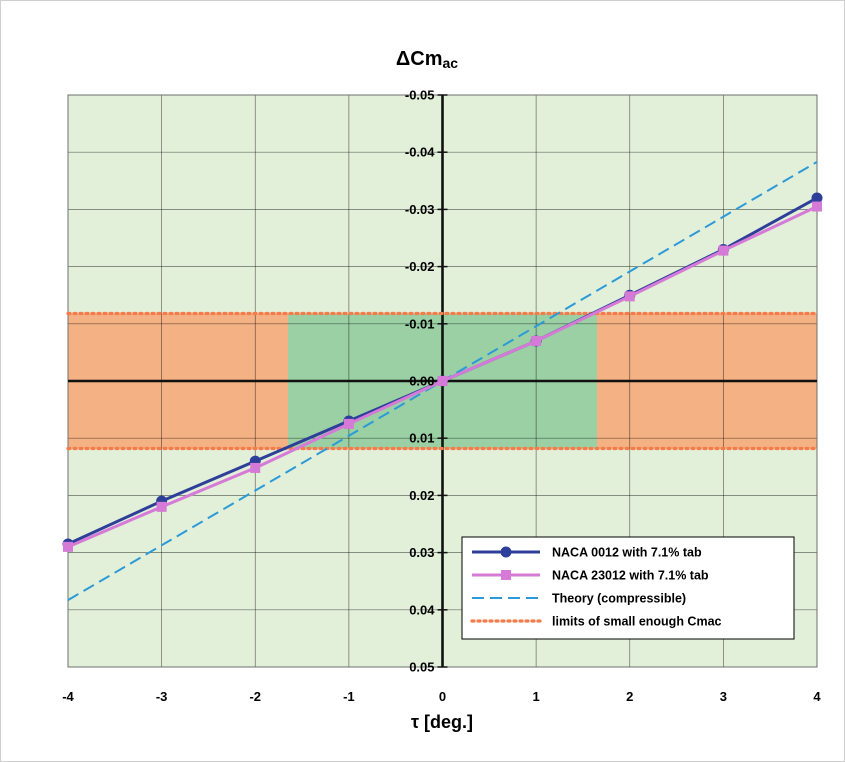  I want to click on y-tick-label-3: -0.02, so click(420, 266).